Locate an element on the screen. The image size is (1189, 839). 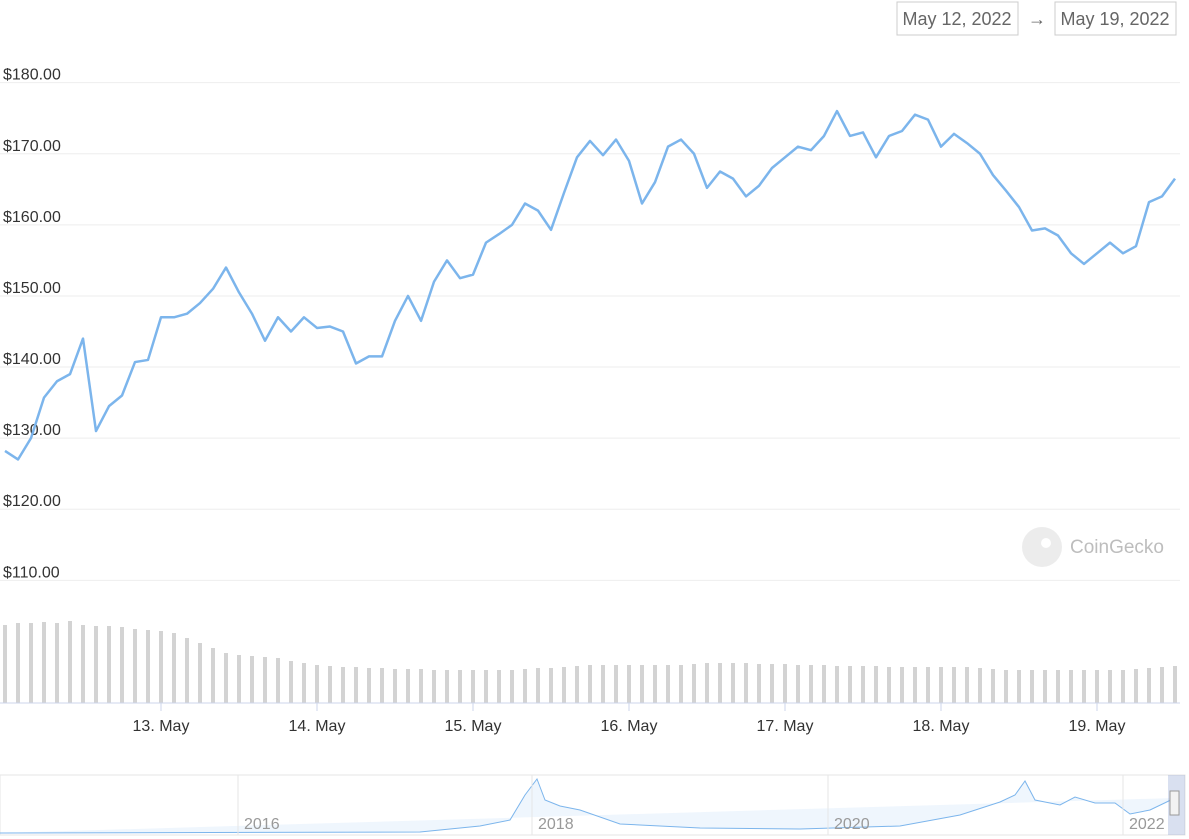
y-tick-label: $120.00 is located at coordinates (32, 501).